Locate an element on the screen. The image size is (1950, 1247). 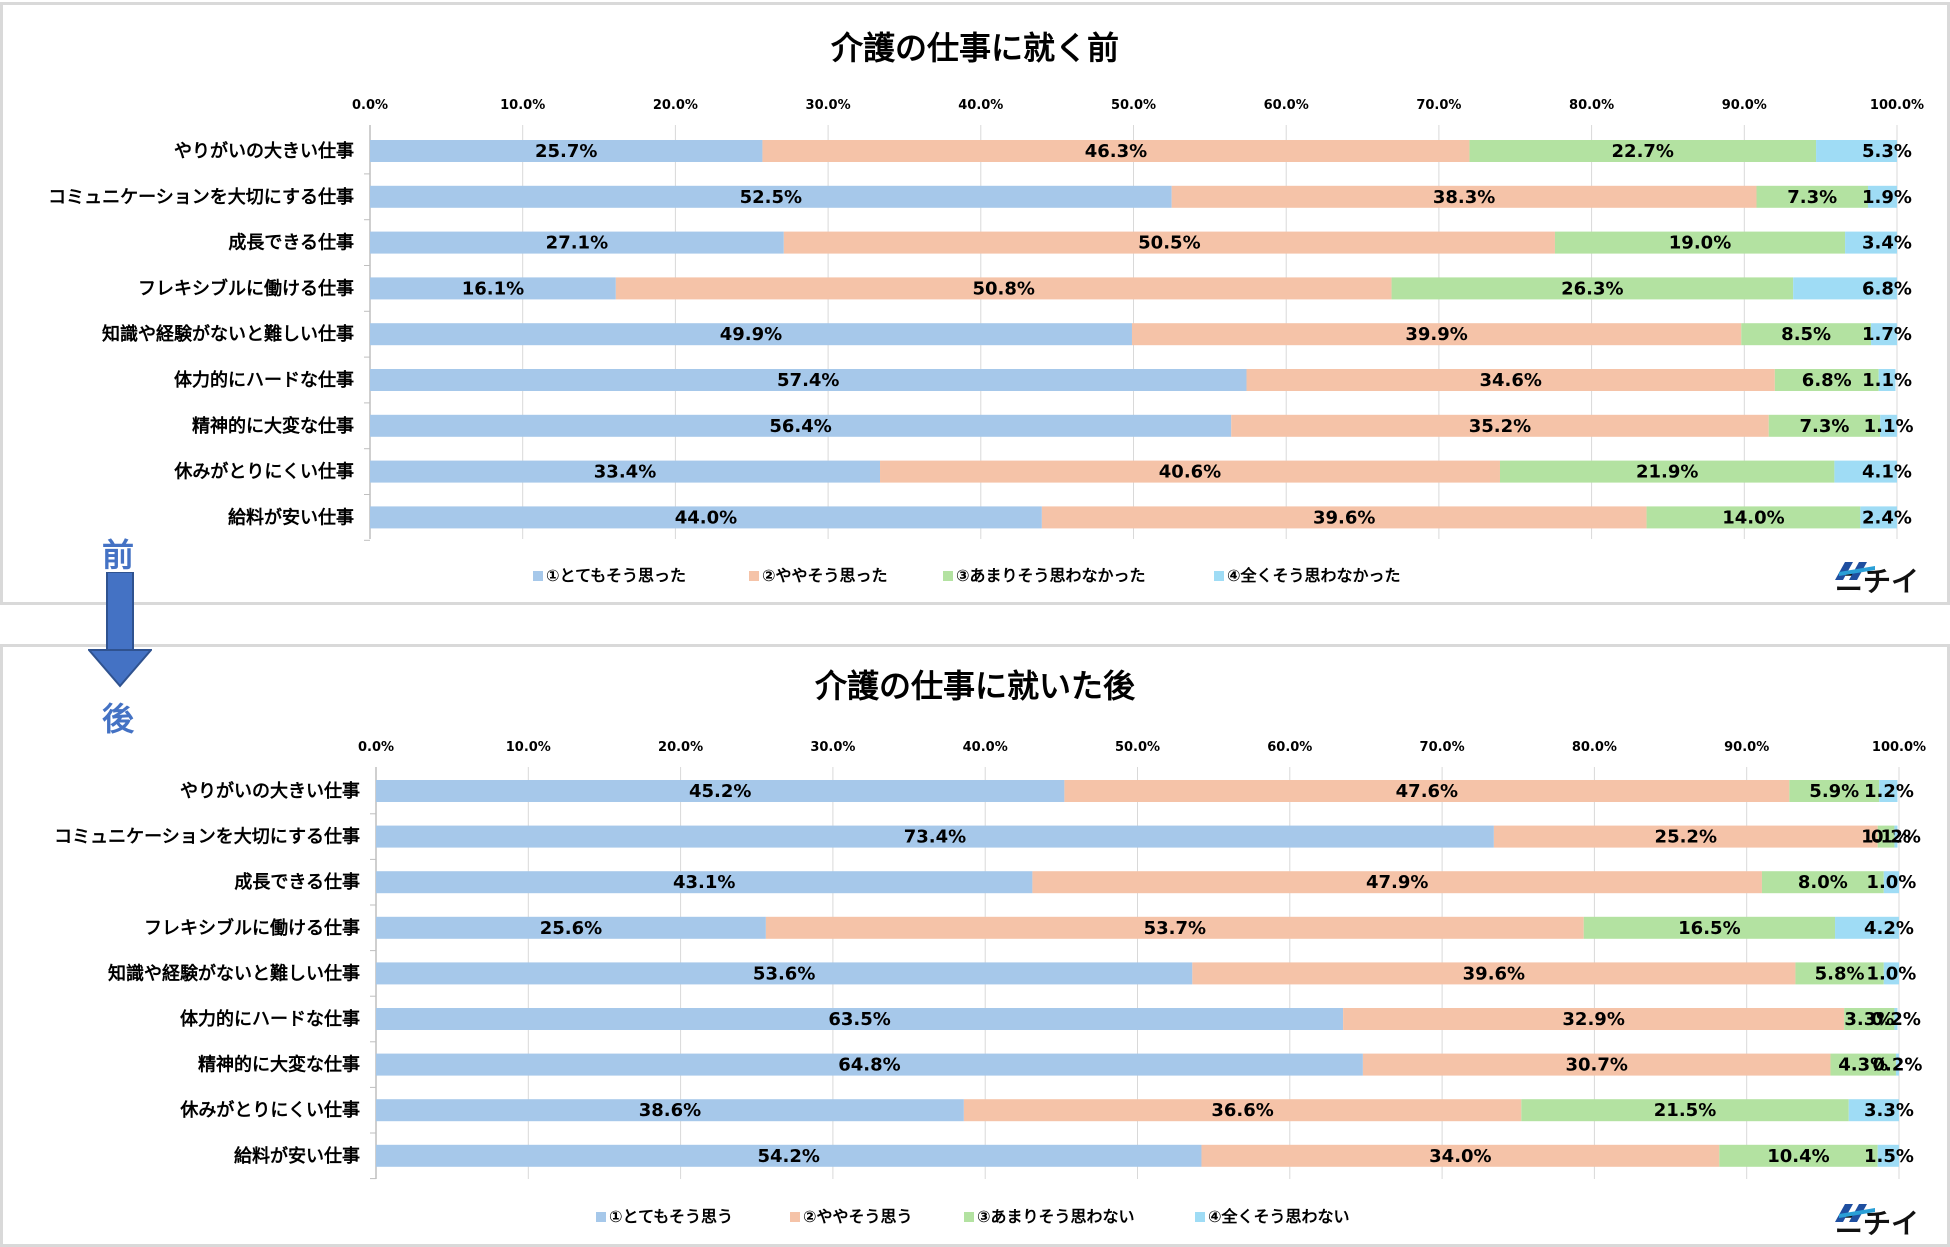
data-label: 21.5% is located at coordinates (1685, 1110).